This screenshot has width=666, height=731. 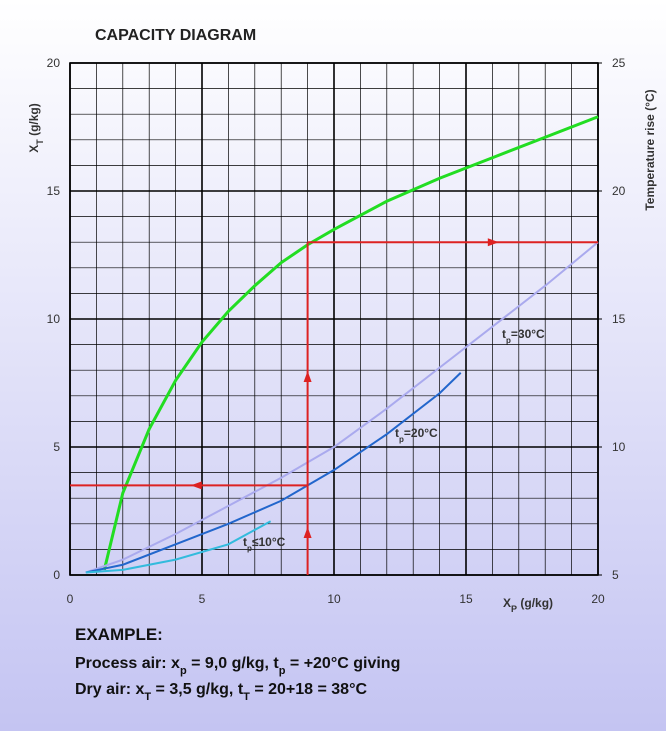 I want to click on x-tick-label: 20, so click(x=598, y=599).